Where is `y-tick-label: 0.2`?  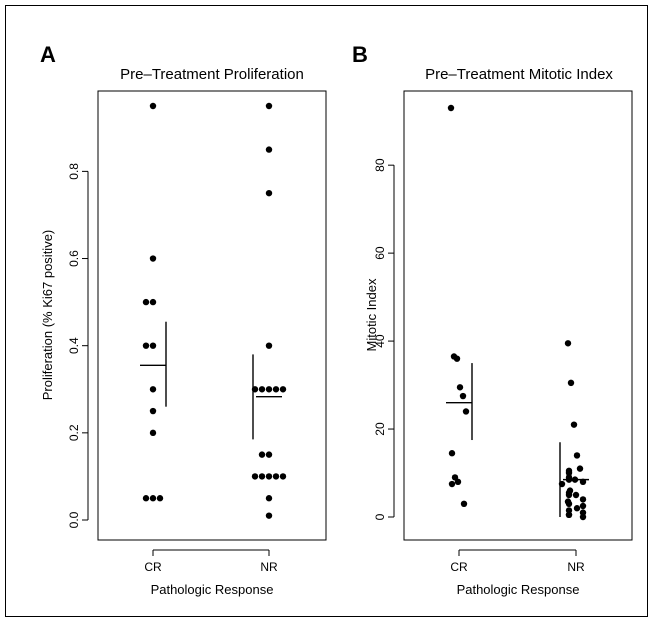
y-tick-label: 0.2 is located at coordinates (74, 432).